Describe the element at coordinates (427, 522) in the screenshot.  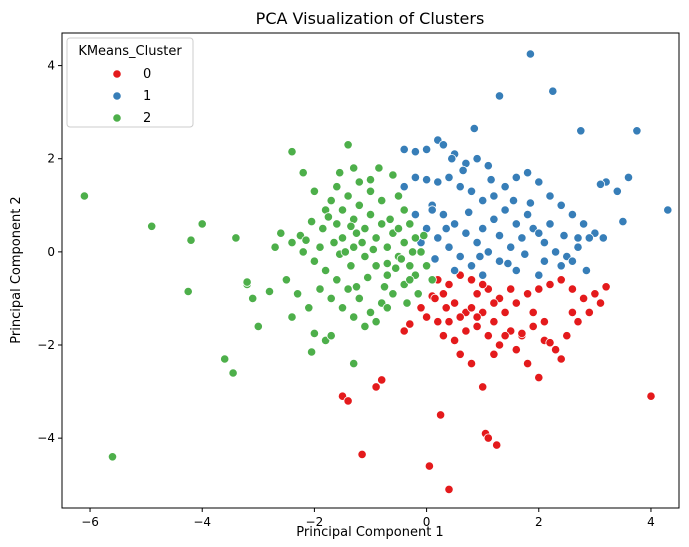
I see `x-tick-label-3: 0` at that location.